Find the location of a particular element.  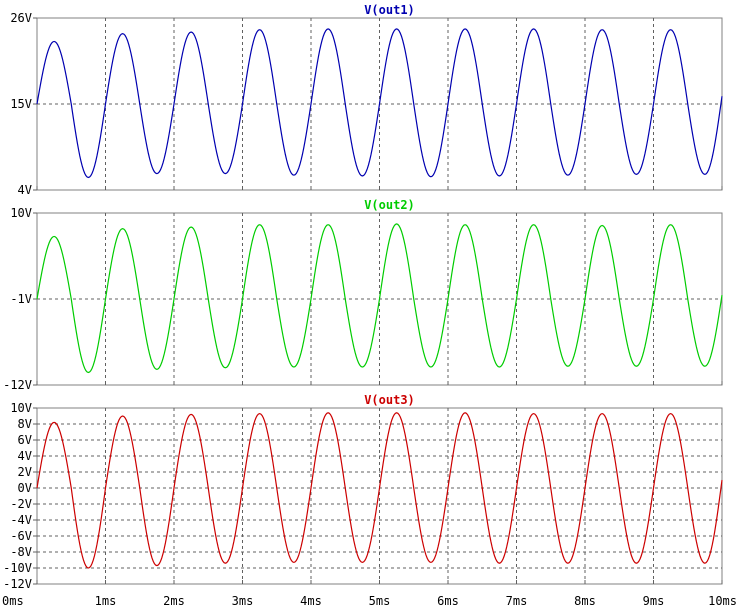

x-tick-label: 2ms is located at coordinates (174, 601).